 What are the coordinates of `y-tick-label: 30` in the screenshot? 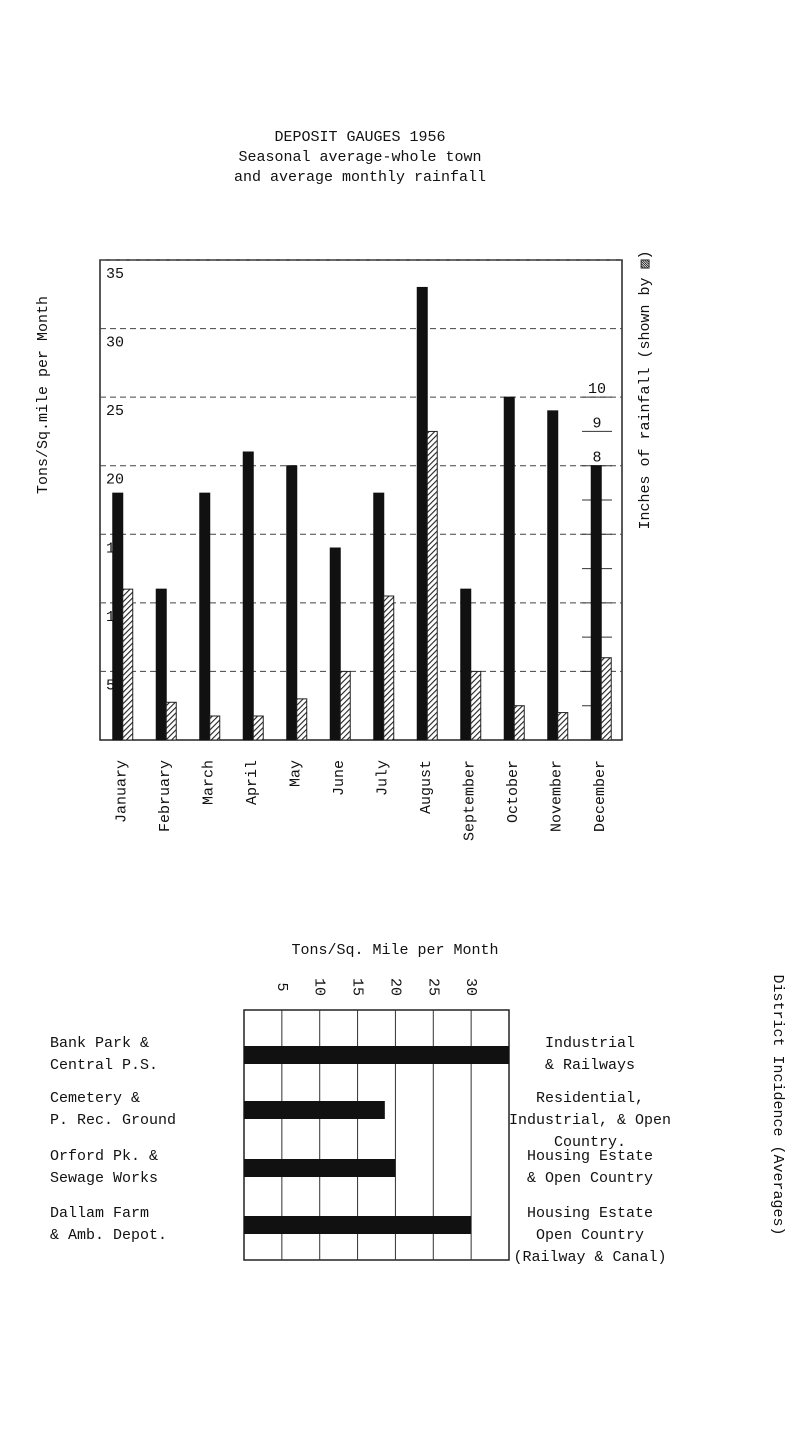 It's located at (115, 343).